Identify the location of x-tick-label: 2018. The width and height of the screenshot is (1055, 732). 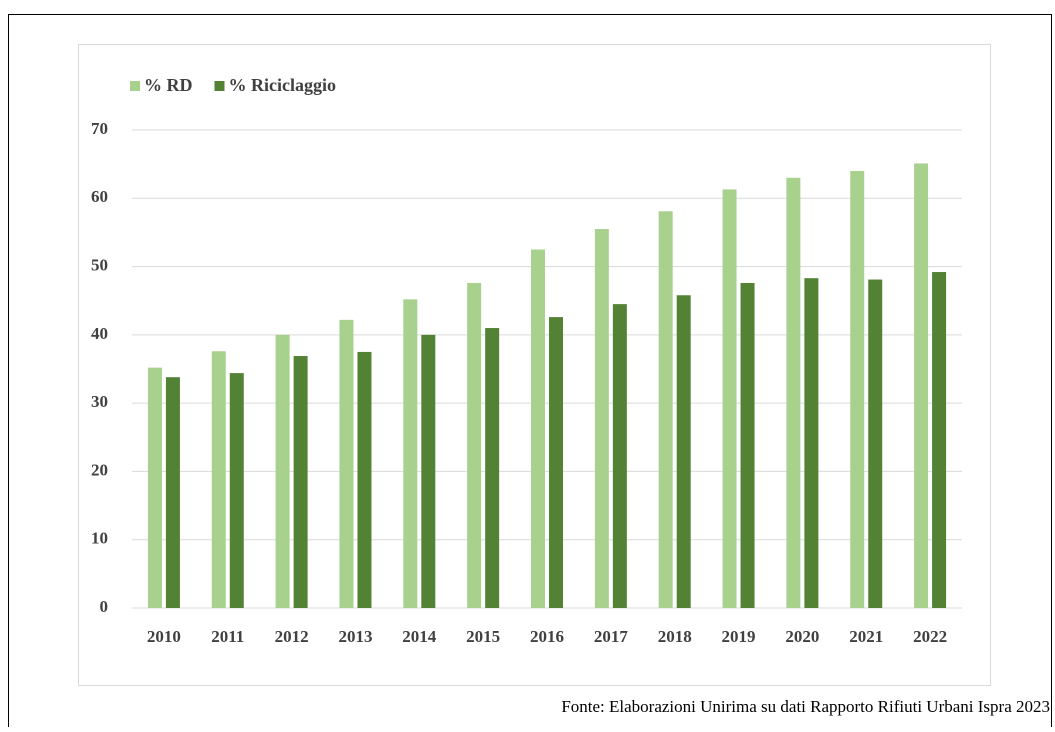
(675, 636).